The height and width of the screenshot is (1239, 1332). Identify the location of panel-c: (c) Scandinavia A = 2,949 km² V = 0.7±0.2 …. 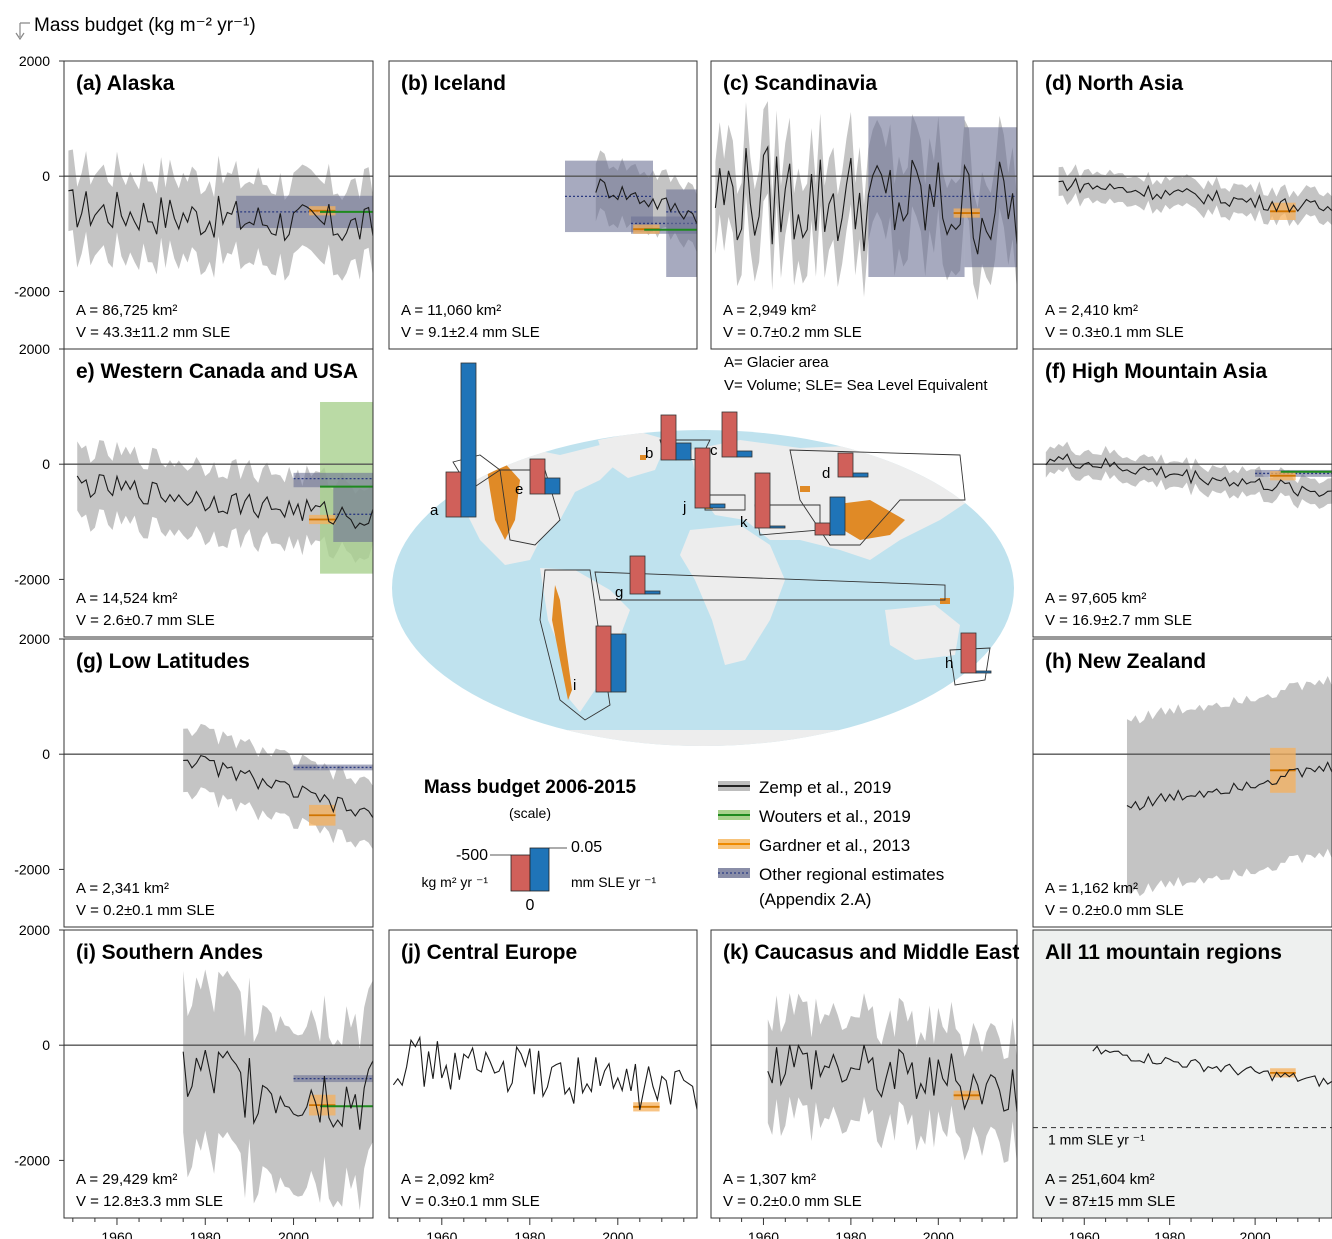
(864, 205).